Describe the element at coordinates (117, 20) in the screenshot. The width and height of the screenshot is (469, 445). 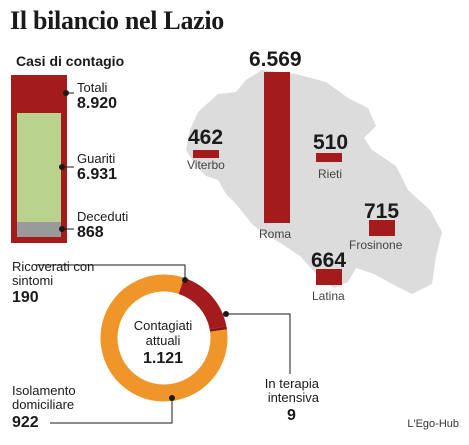
I see `page-title: Il bilancio nel Lazio` at that location.